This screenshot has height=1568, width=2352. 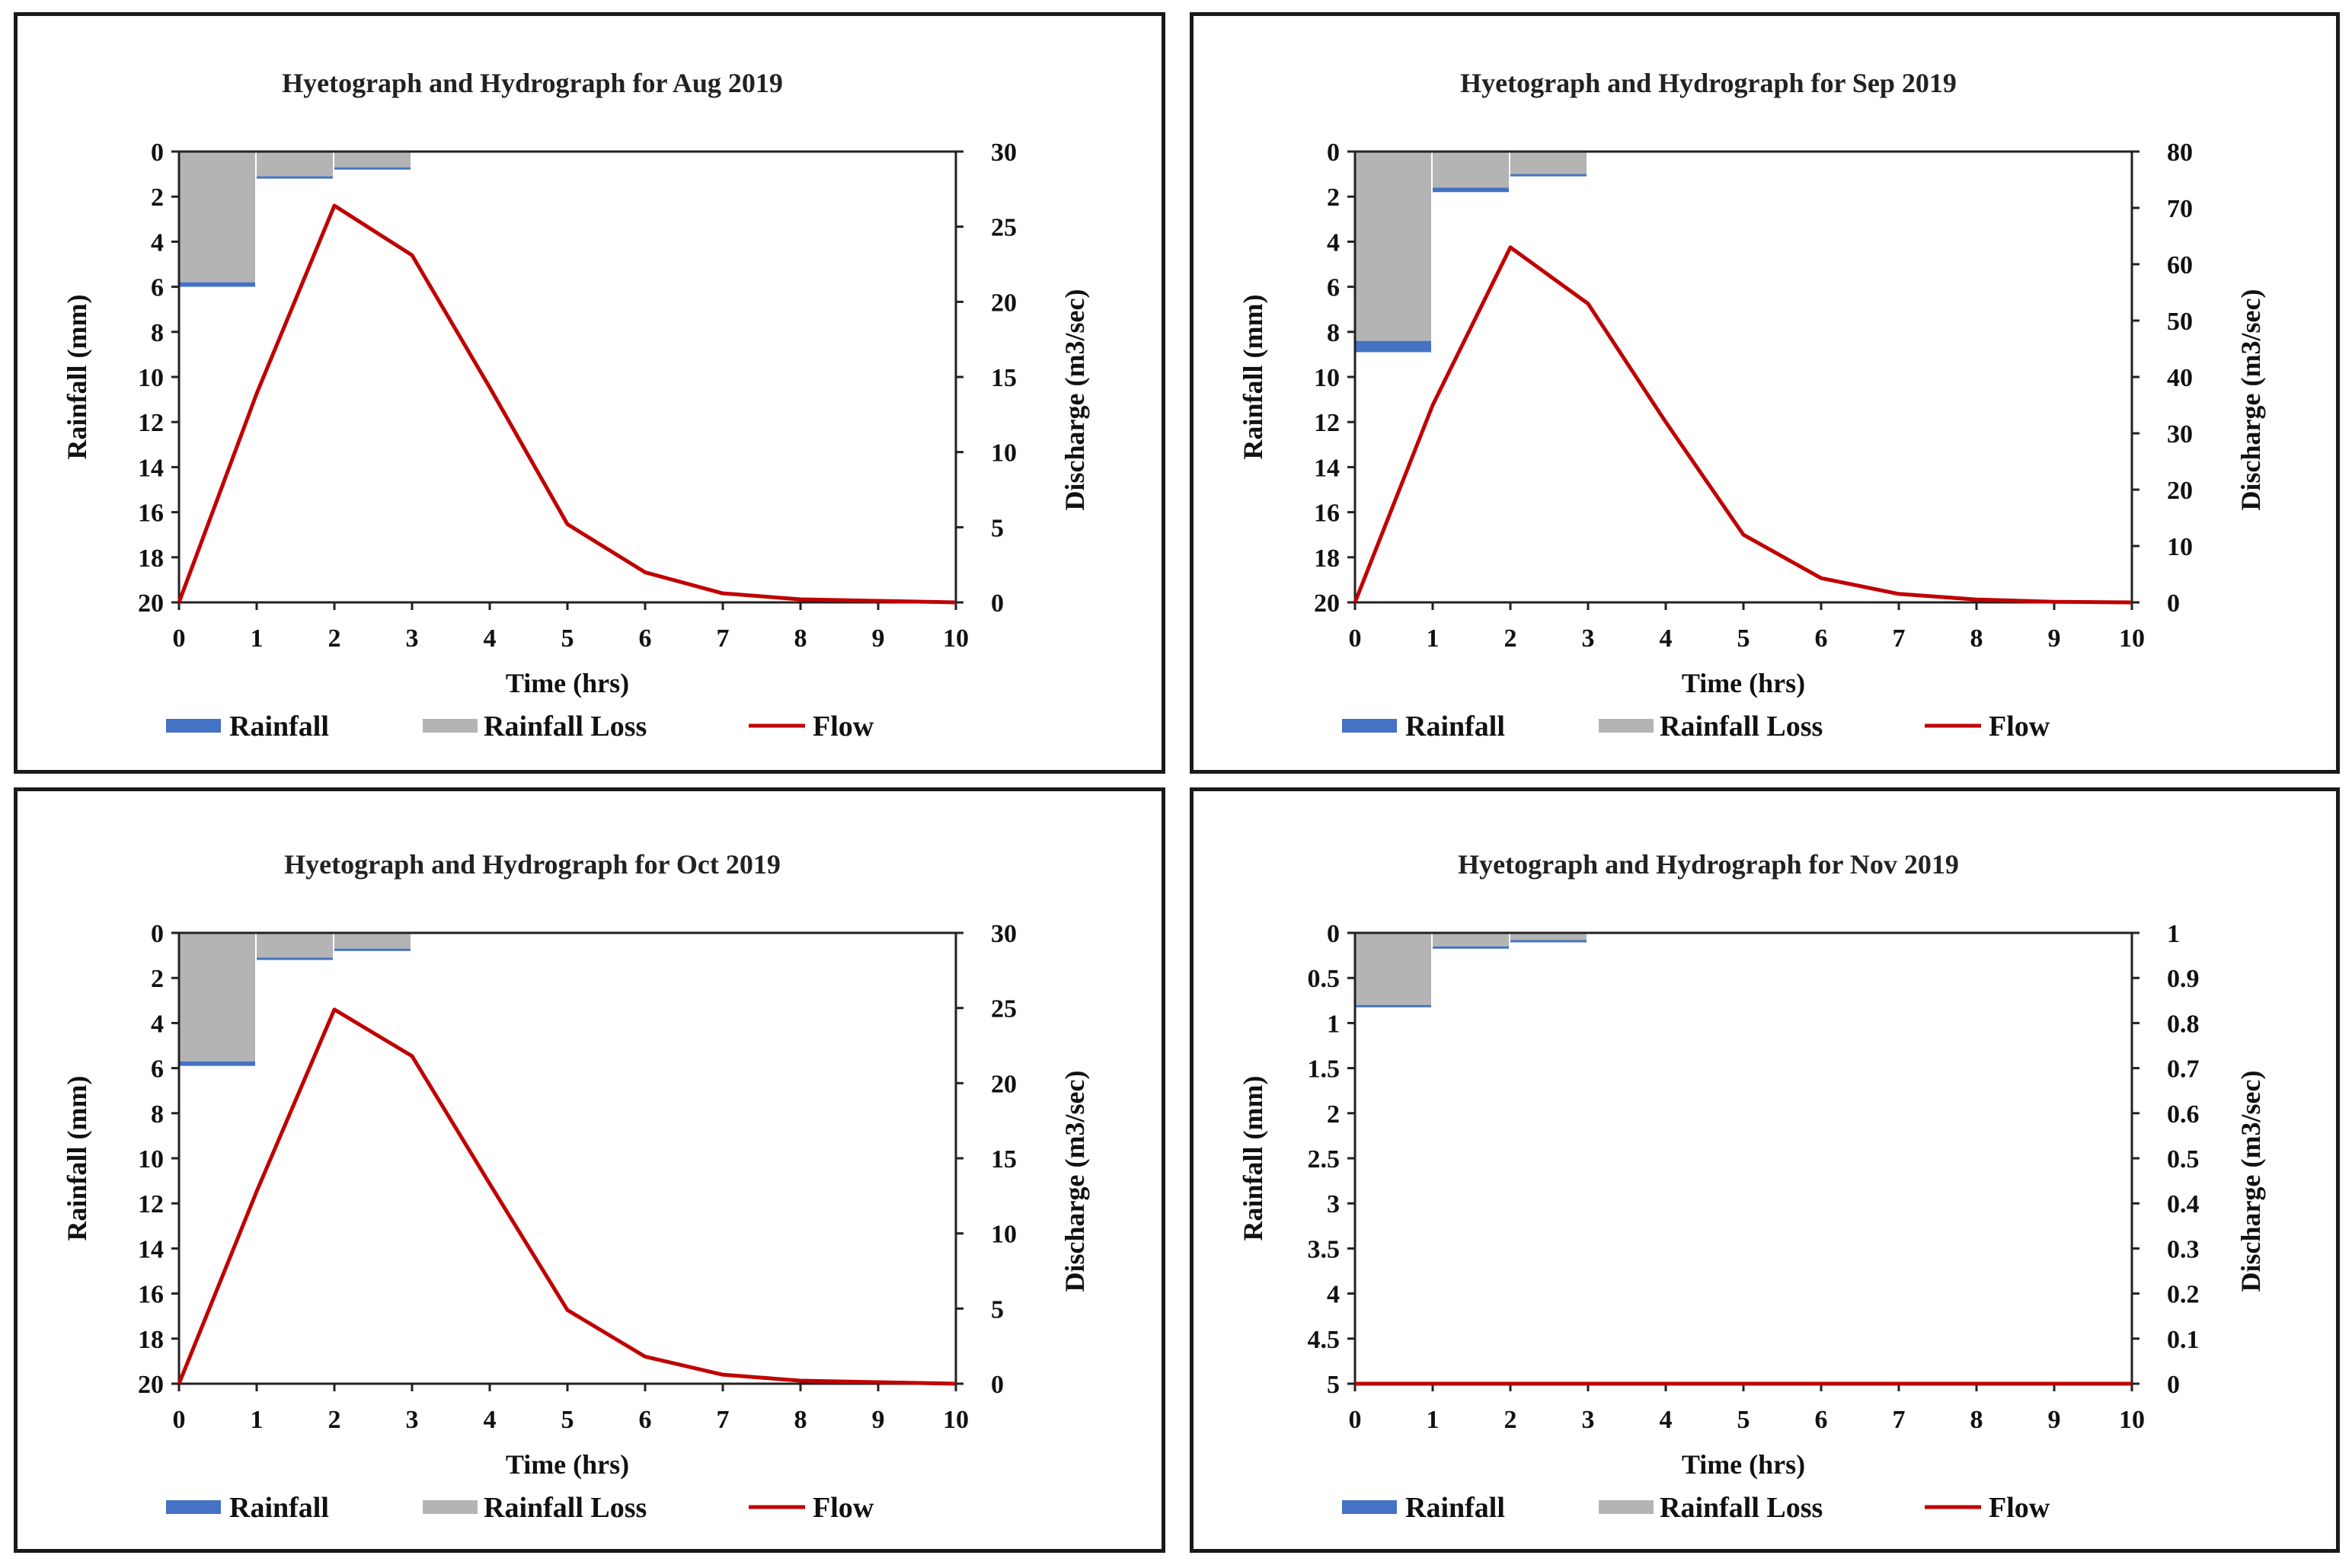 What do you see at coordinates (1004, 378) in the screenshot?
I see `y2-tick-label: 15` at bounding box center [1004, 378].